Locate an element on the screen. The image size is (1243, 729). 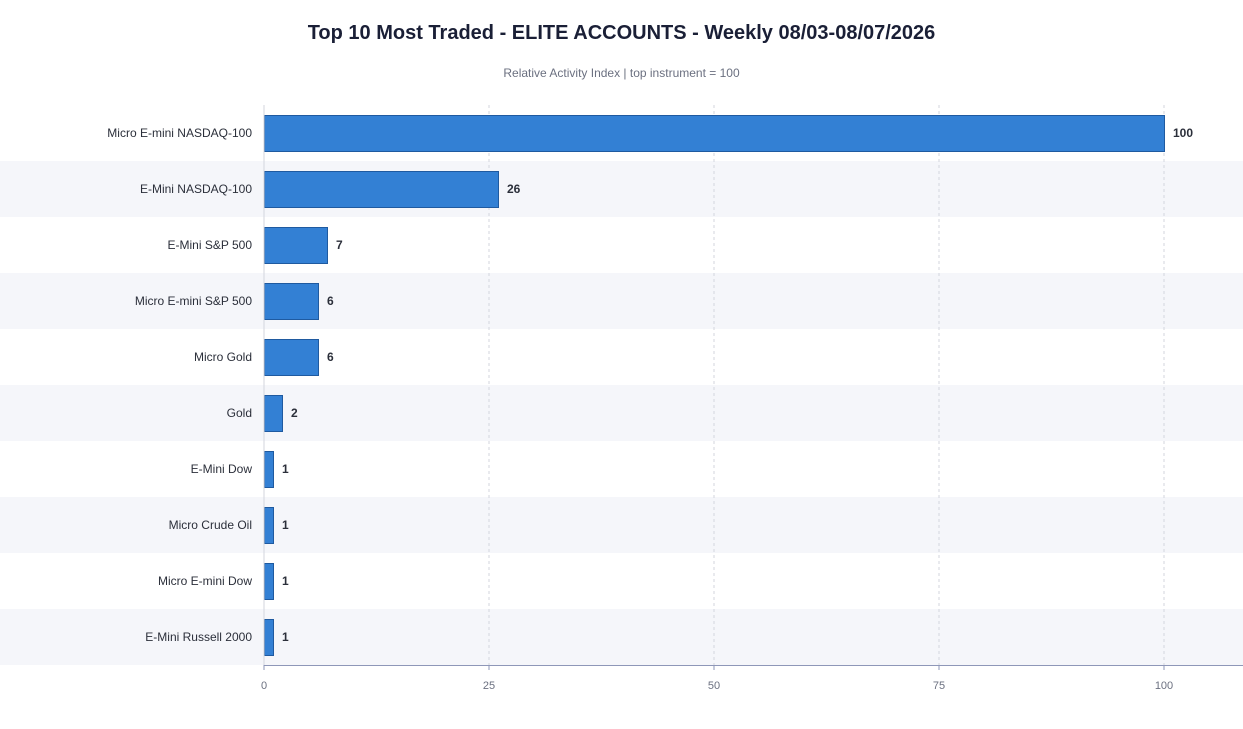
tick-labels: 0 25 50 75 100 is located at coordinates (717, 678).